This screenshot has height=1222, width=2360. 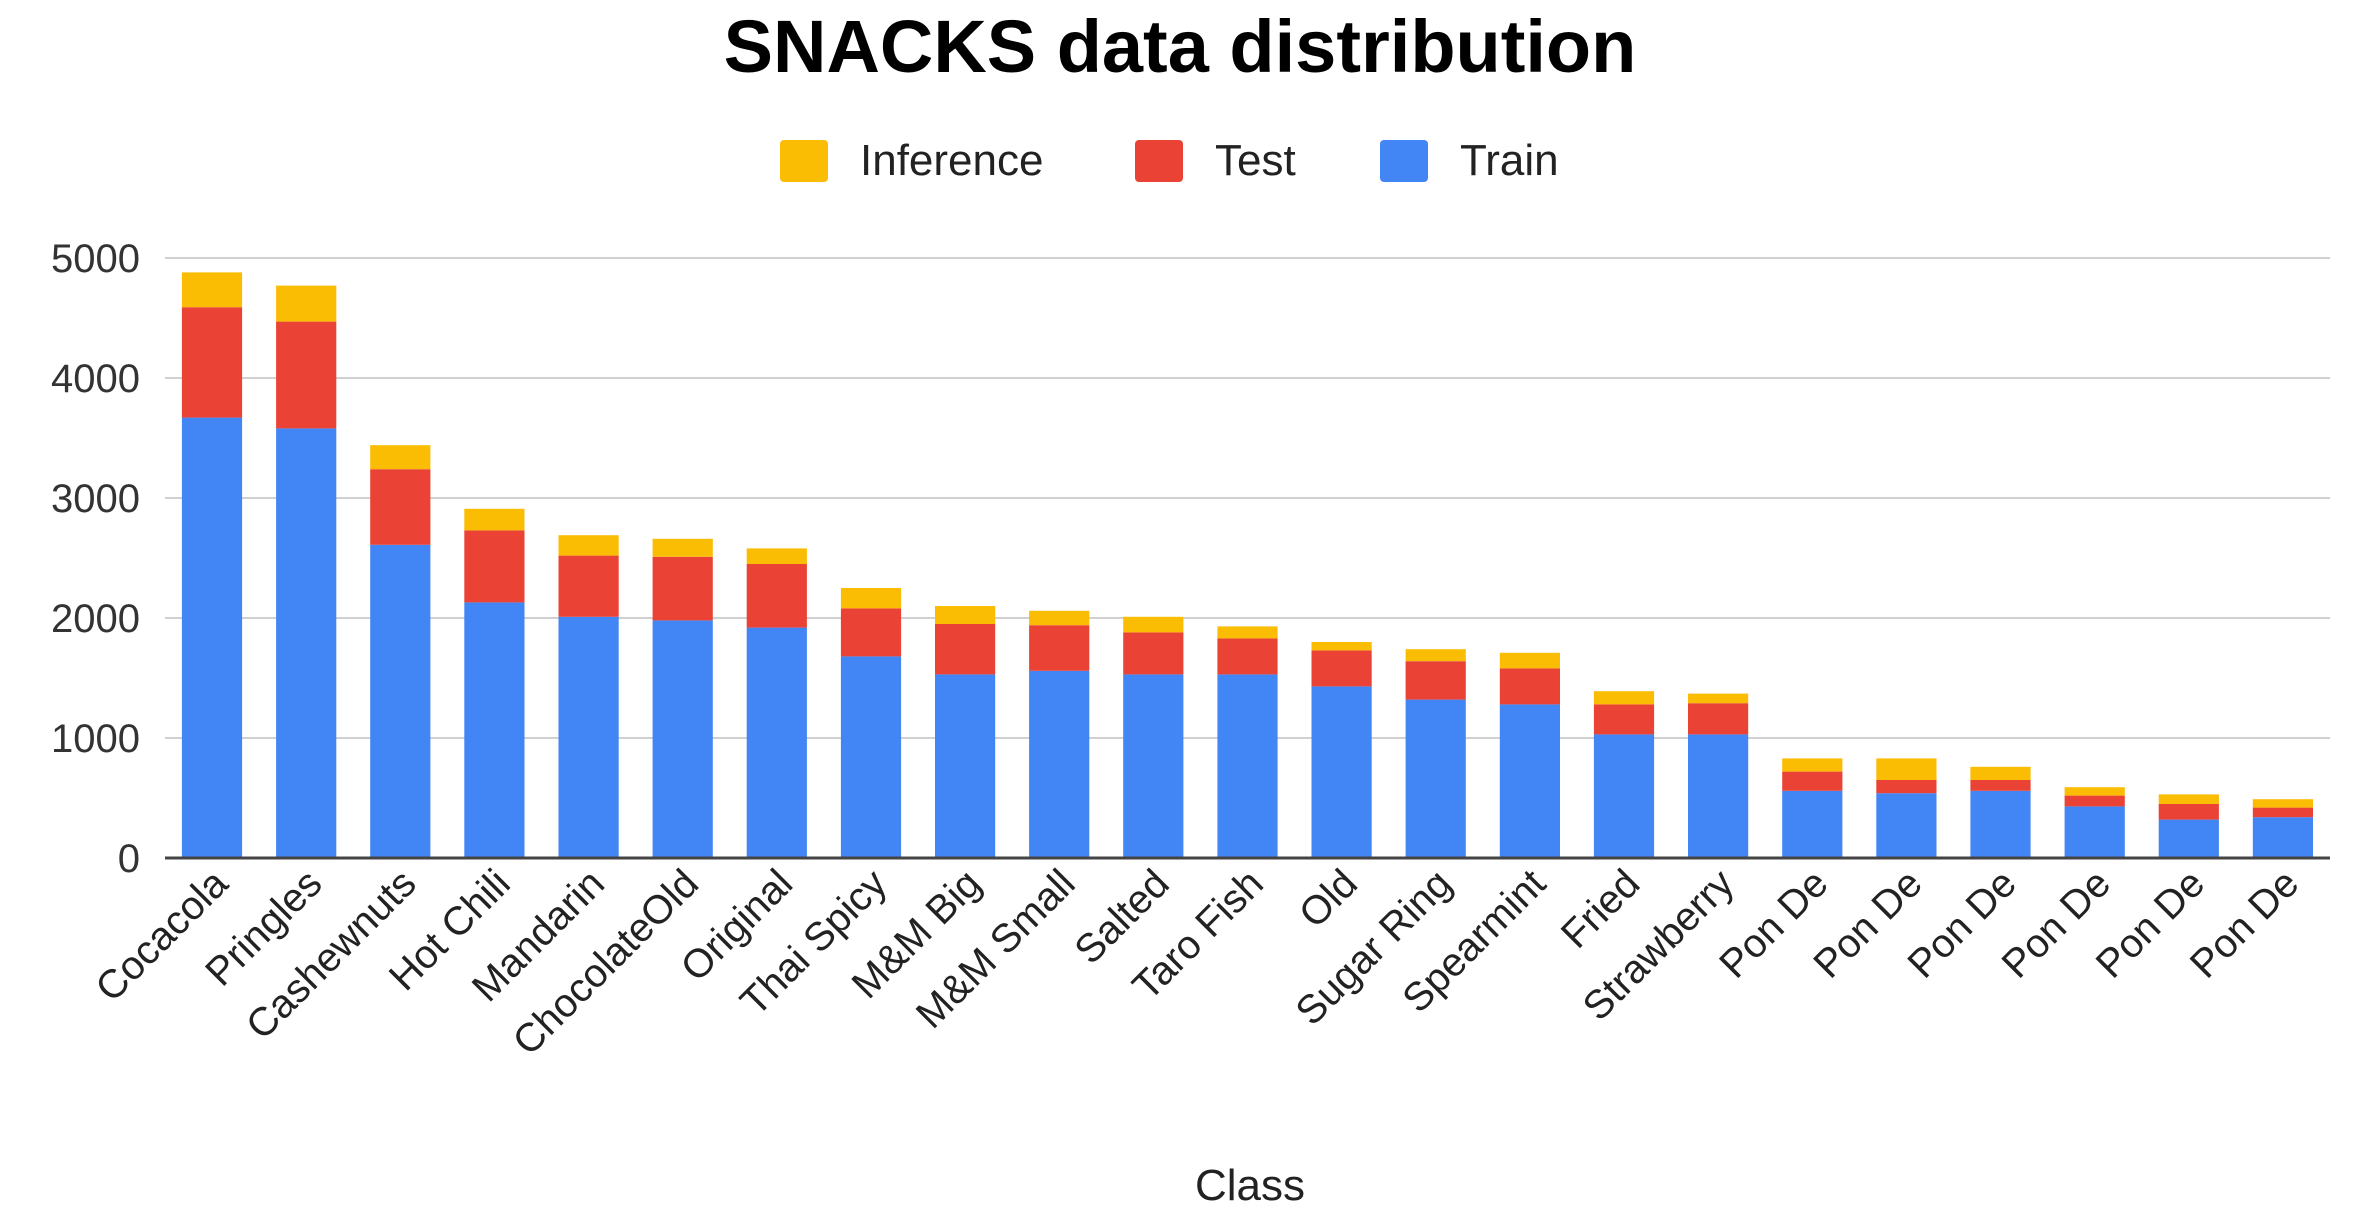 I want to click on legend: Inference Test Train, so click(x=1169, y=160).